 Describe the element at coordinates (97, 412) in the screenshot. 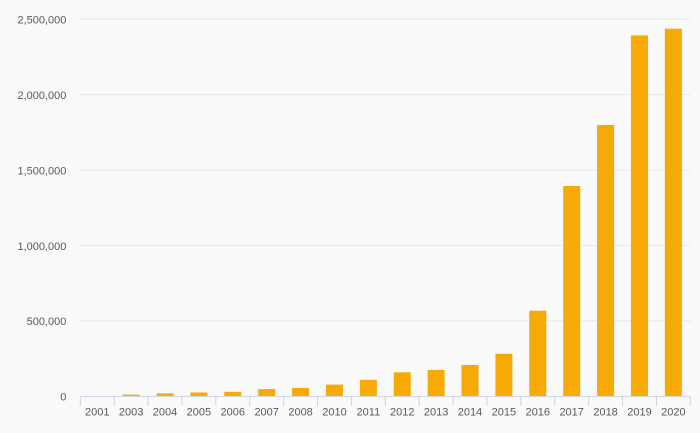

I see `svg-text: 2001` at that location.